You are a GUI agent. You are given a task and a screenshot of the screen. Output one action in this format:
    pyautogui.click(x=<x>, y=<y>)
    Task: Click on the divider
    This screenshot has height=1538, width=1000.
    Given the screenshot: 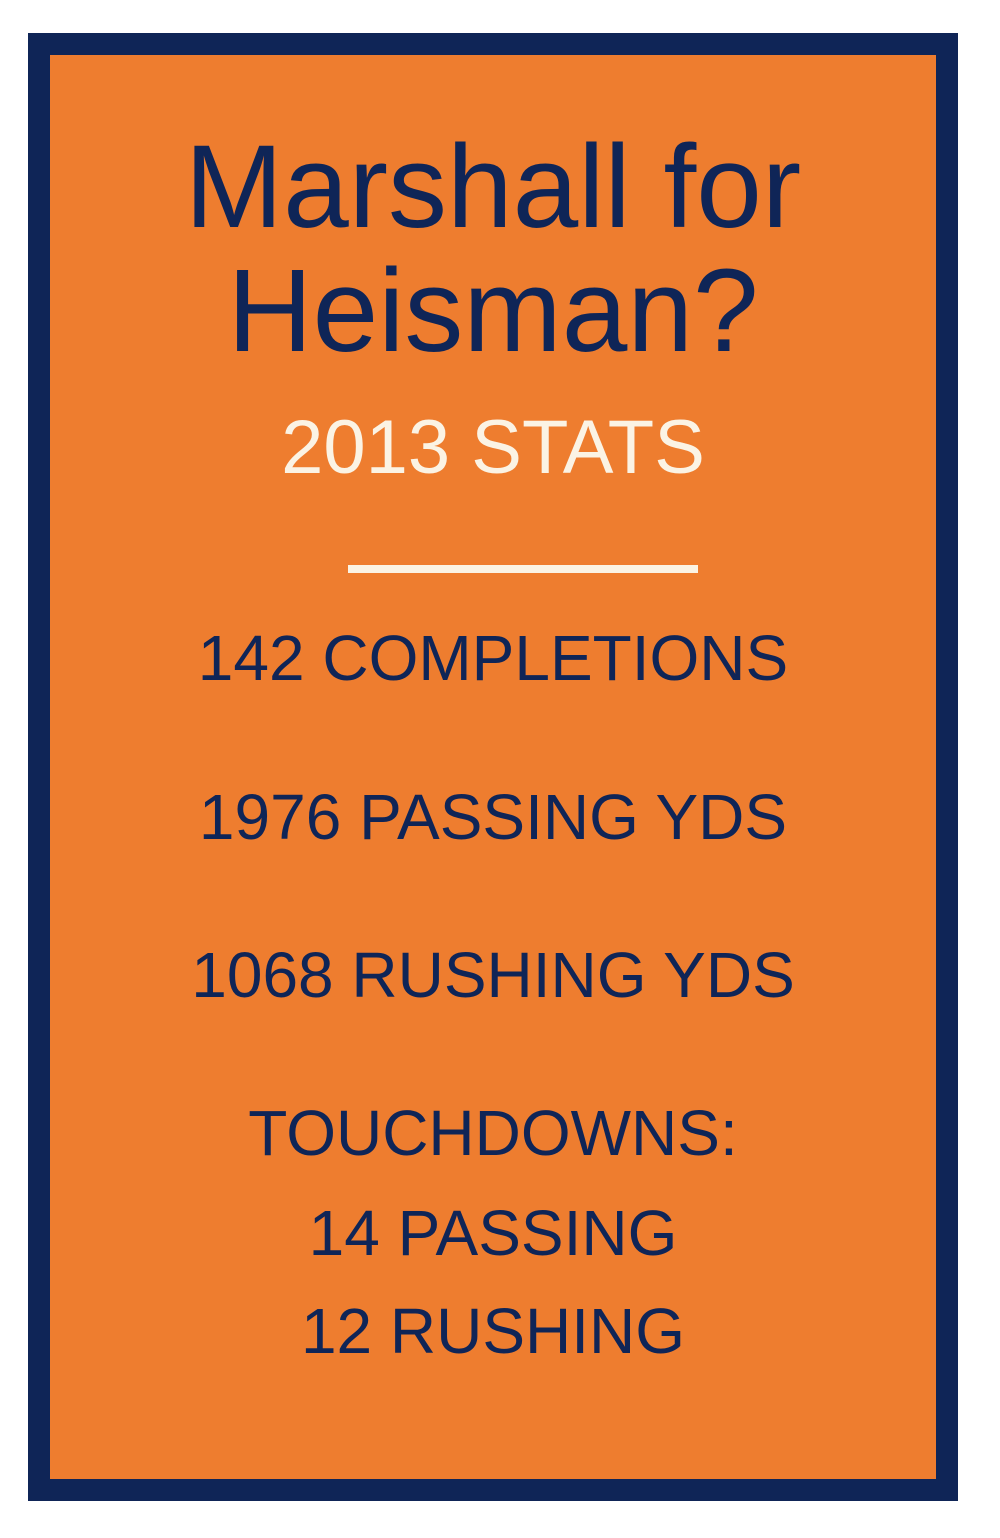 What is the action you would take?
    pyautogui.click(x=523, y=569)
    